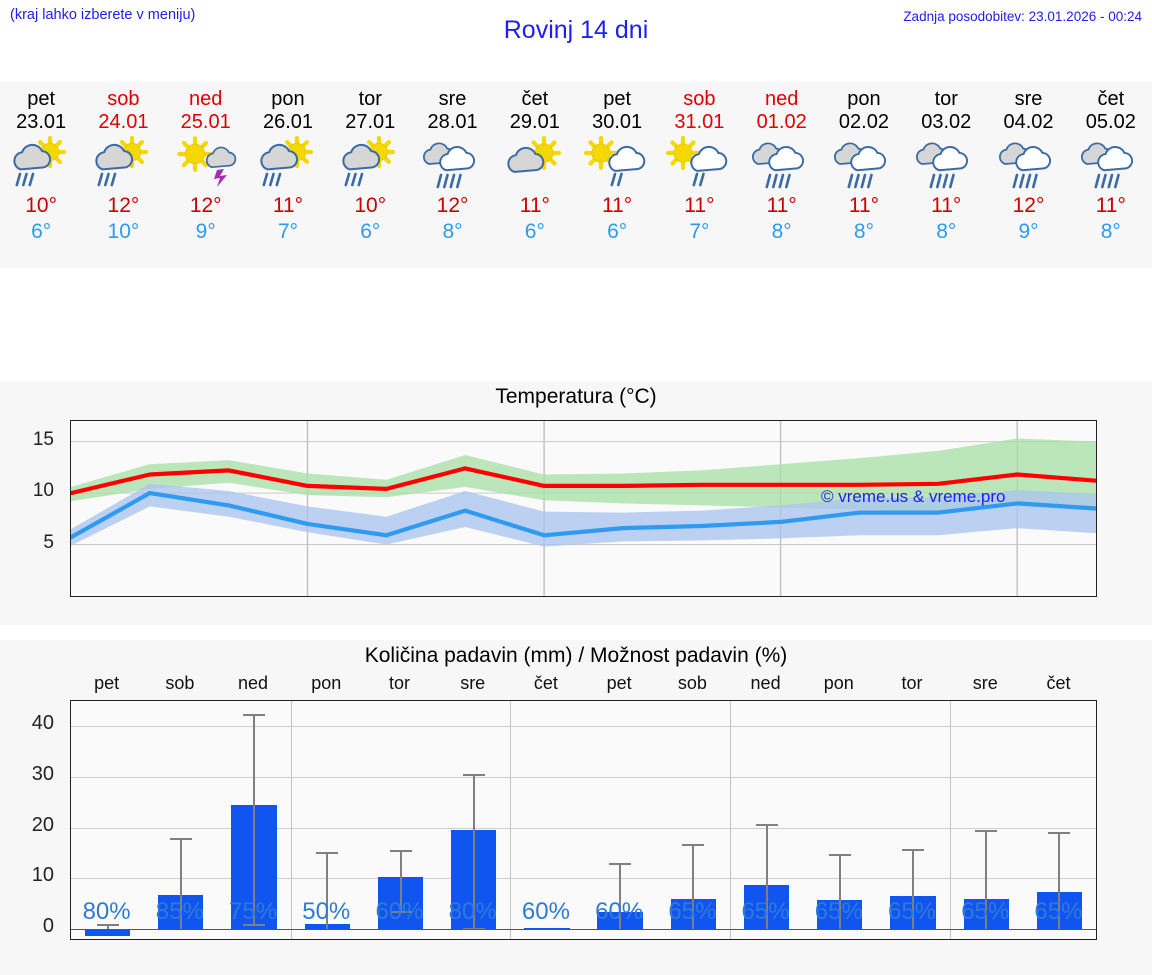 The height and width of the screenshot is (975, 1152). I want to click on day-date: 26.01, so click(288, 122).